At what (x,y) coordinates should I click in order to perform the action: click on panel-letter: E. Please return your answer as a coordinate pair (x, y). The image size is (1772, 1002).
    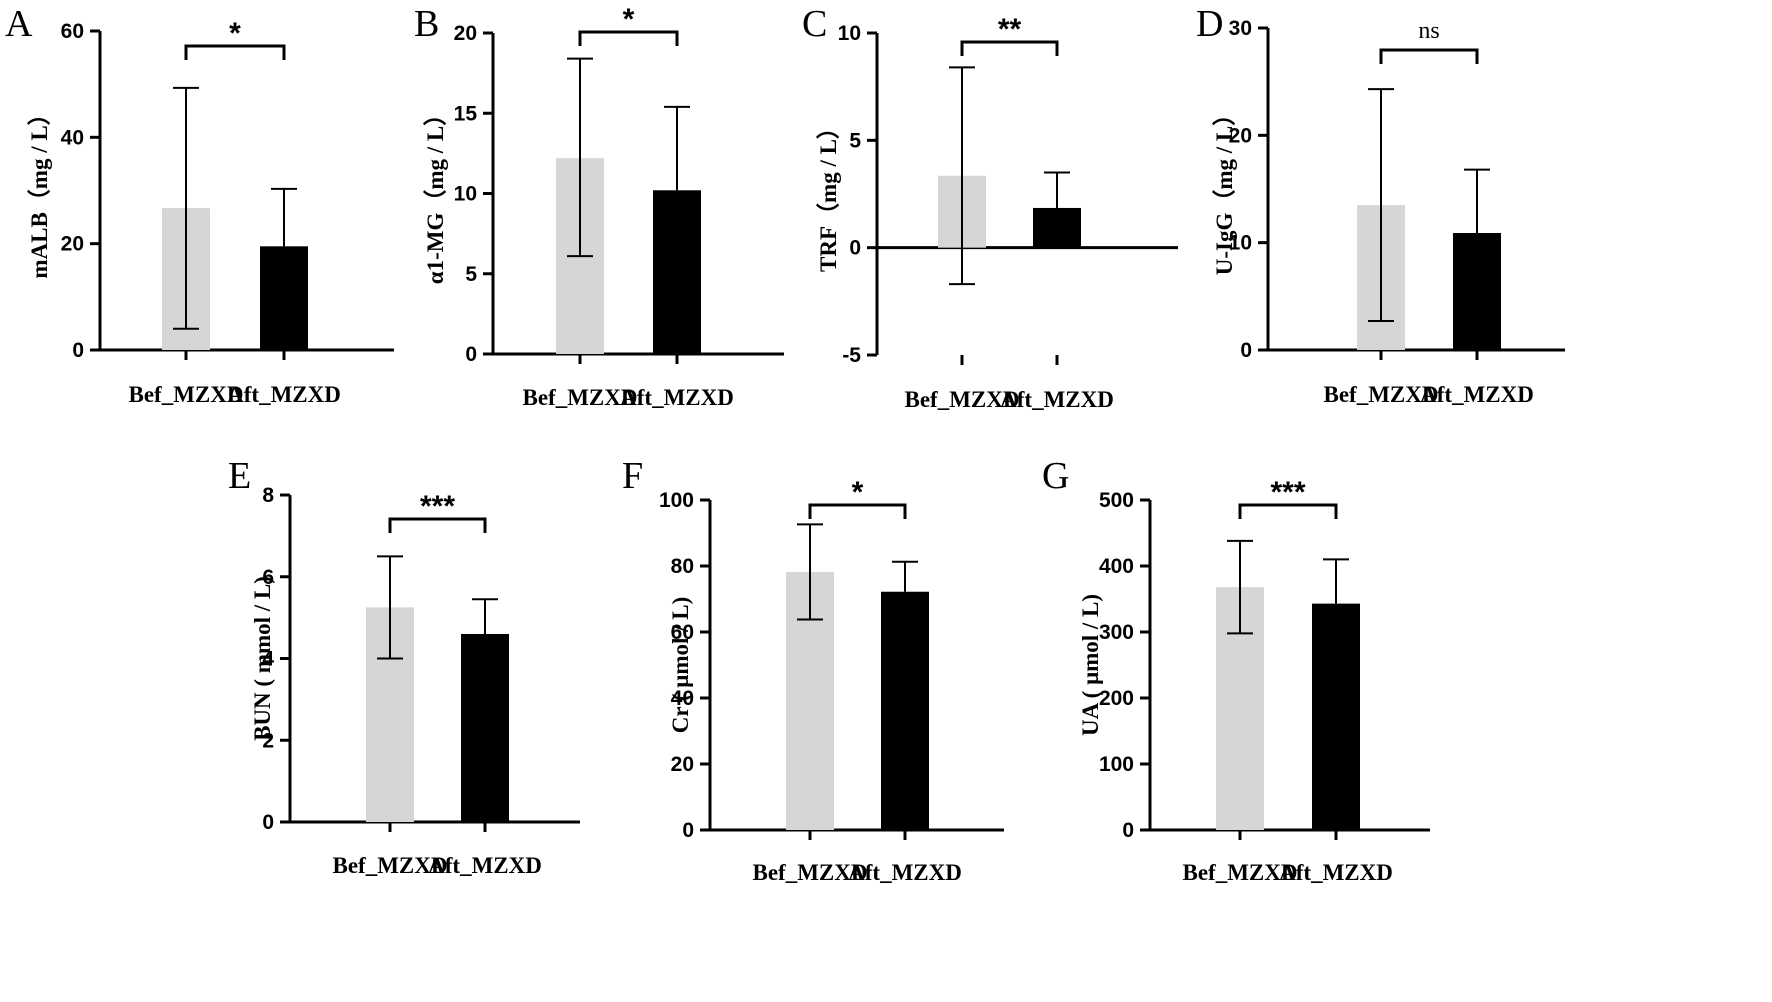
    Looking at the image, I should click on (239, 476).